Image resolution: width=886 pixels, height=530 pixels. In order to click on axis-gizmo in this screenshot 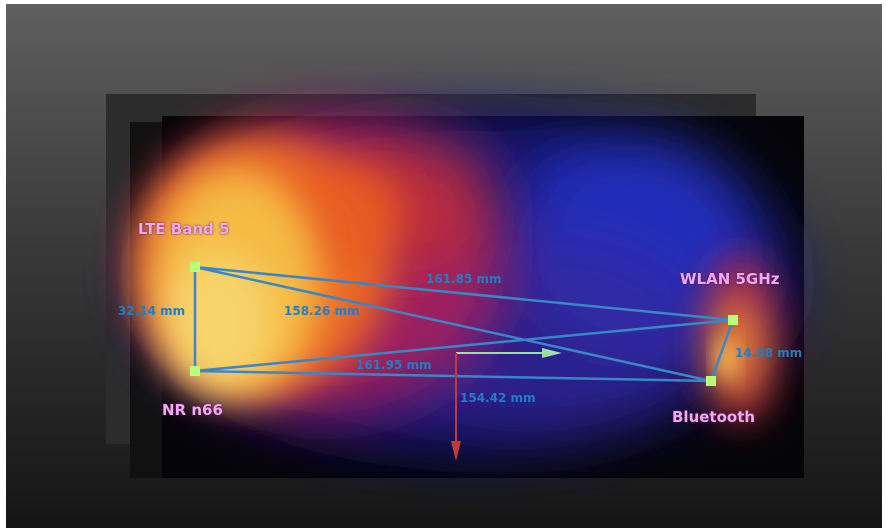, I will do `click(506, 404)`.